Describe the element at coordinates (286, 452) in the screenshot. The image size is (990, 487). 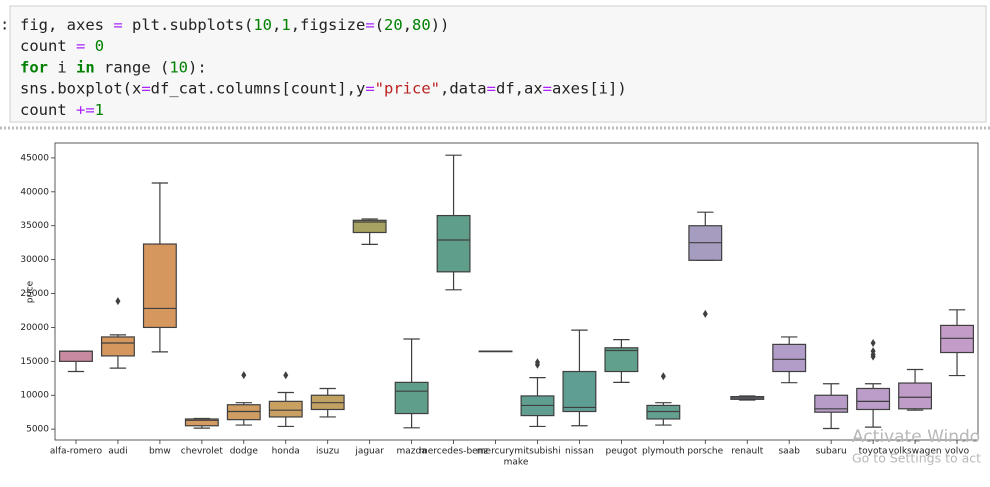
I see `x-tick-label: honda` at that location.